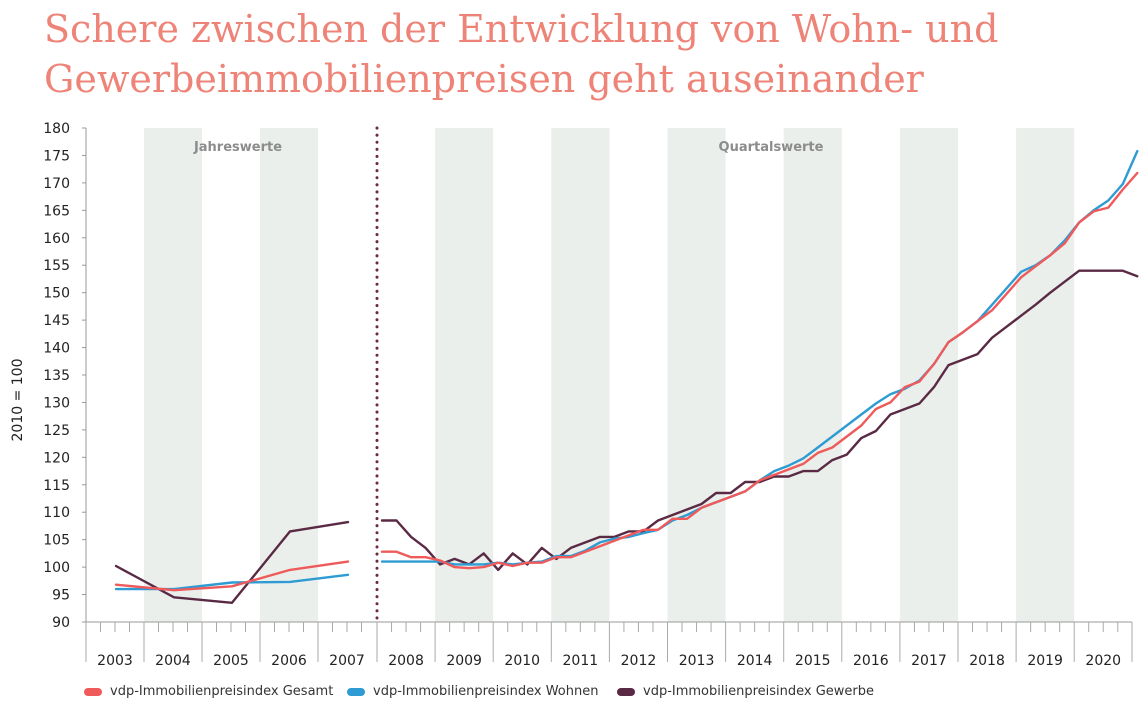  Describe the element at coordinates (173, 375) in the screenshot. I see `band-2004` at that location.